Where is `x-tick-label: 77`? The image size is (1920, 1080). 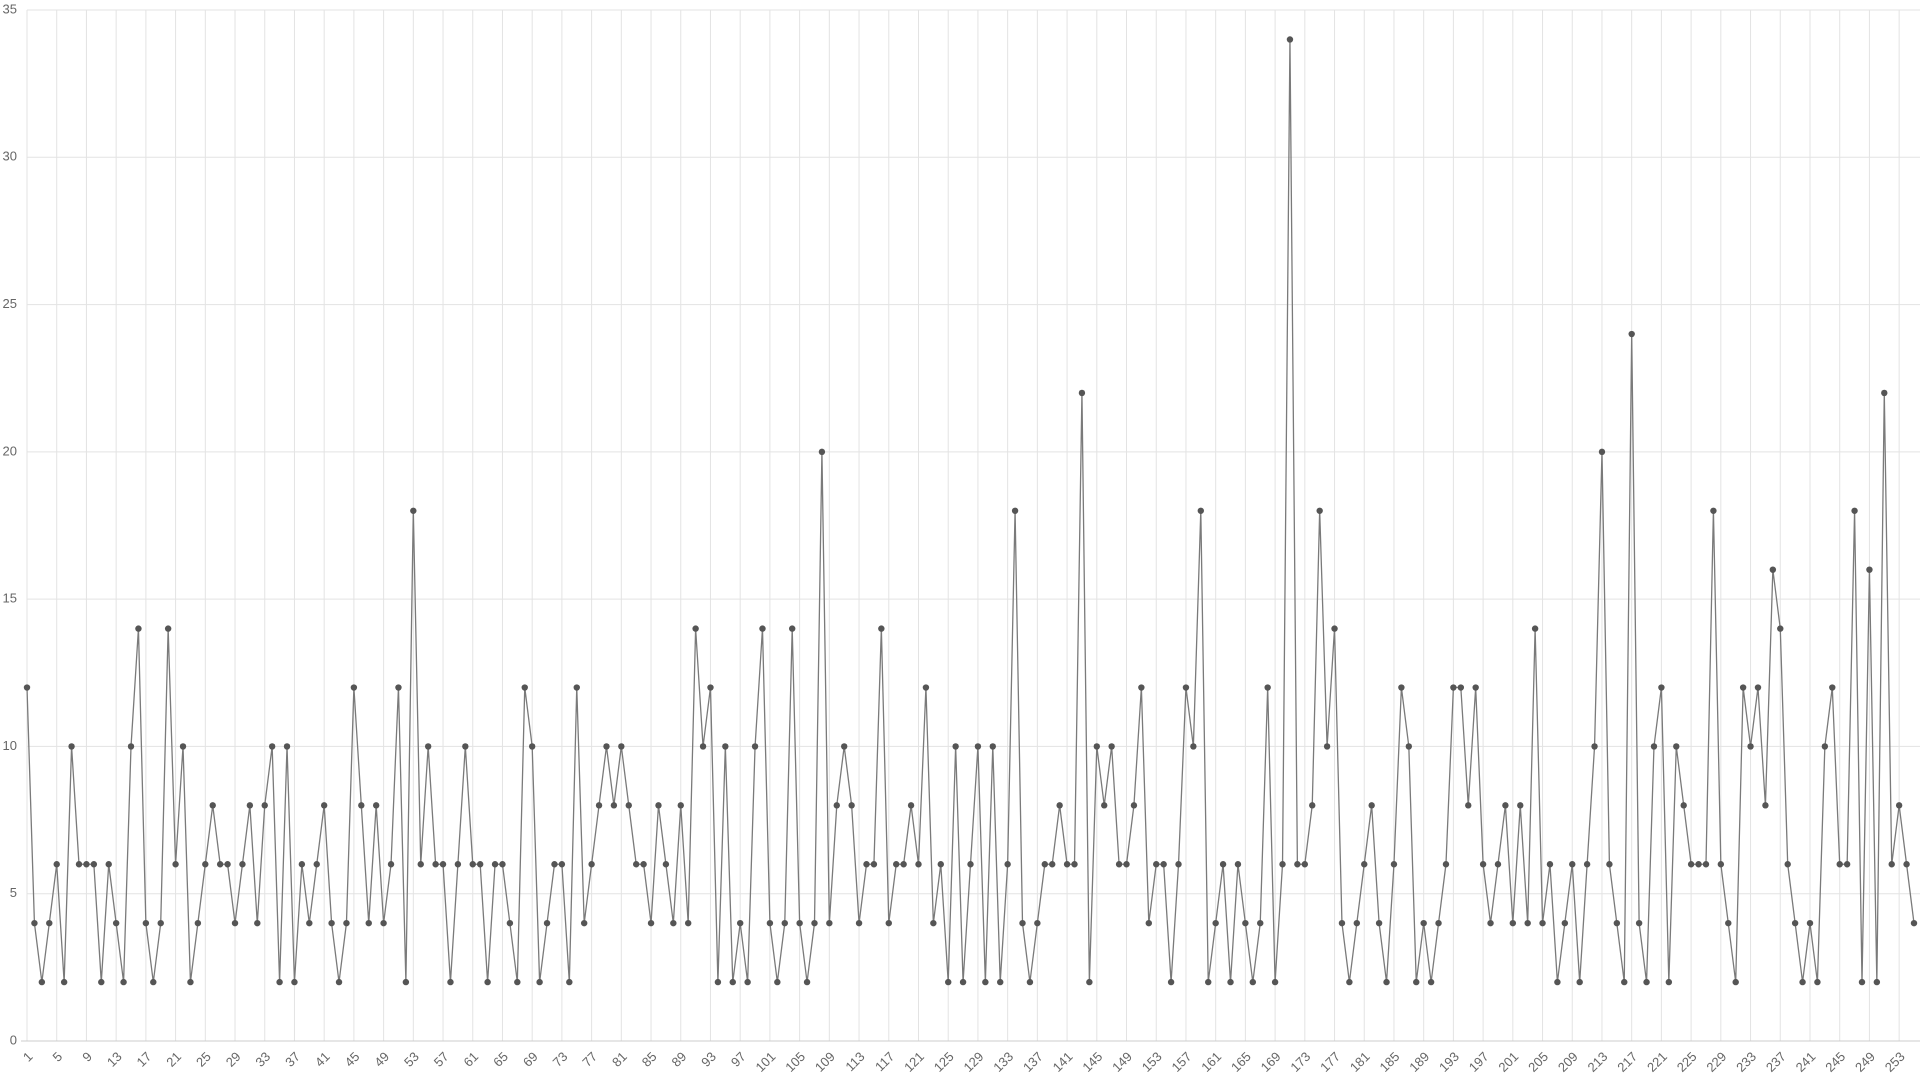 x-tick-label: 77 is located at coordinates (589, 1059).